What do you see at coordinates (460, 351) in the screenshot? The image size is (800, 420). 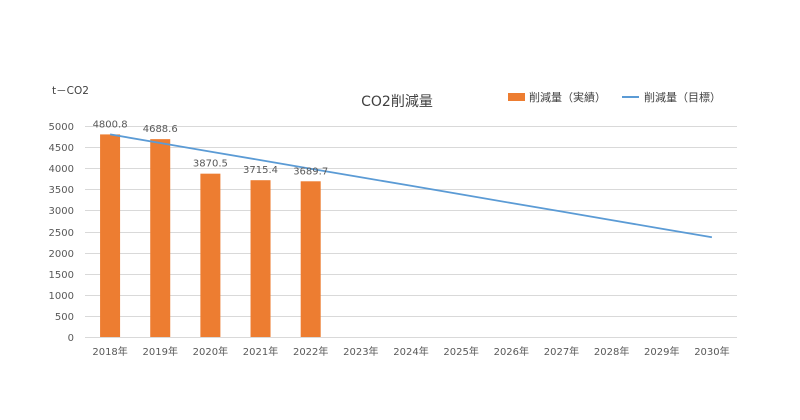 I see `x-tick-label: 2025年` at bounding box center [460, 351].